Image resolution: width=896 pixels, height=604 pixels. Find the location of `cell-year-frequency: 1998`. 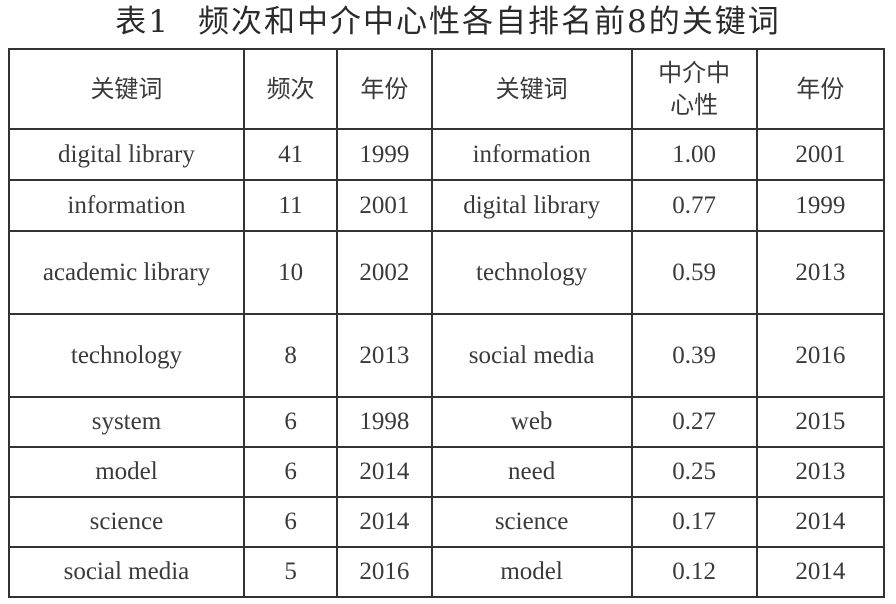

cell-year-frequency: 1998 is located at coordinates (384, 422).